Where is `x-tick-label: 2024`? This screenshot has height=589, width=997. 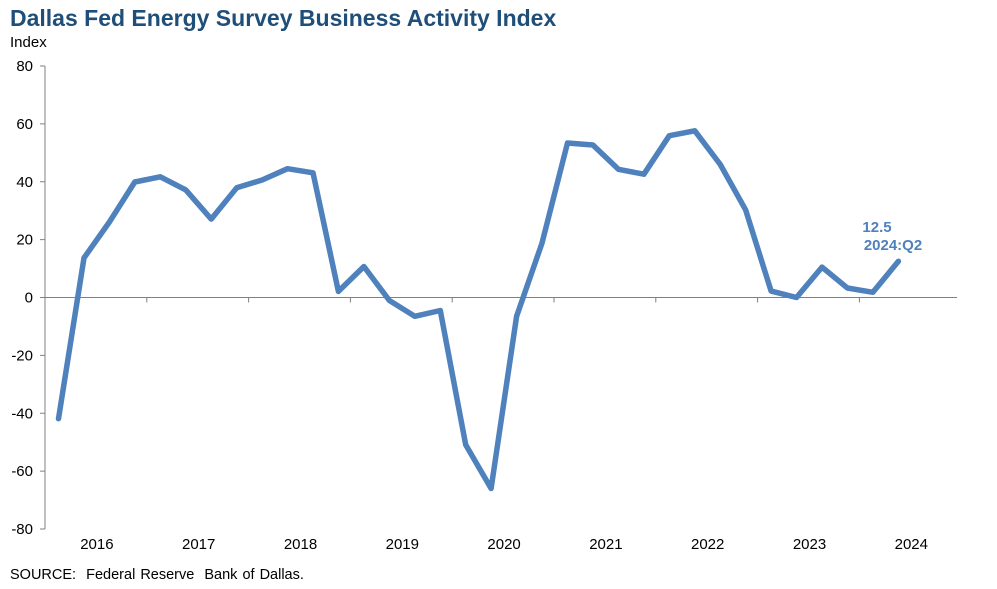
x-tick-label: 2024 is located at coordinates (911, 544).